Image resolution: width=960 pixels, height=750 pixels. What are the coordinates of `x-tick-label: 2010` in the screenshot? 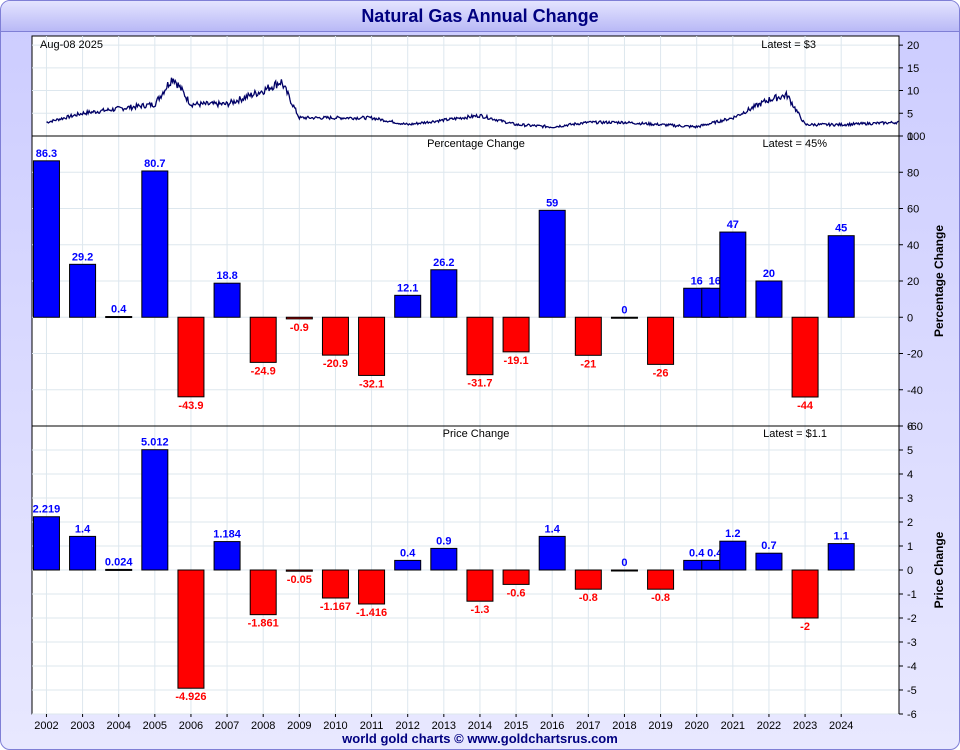 It's located at (335, 725).